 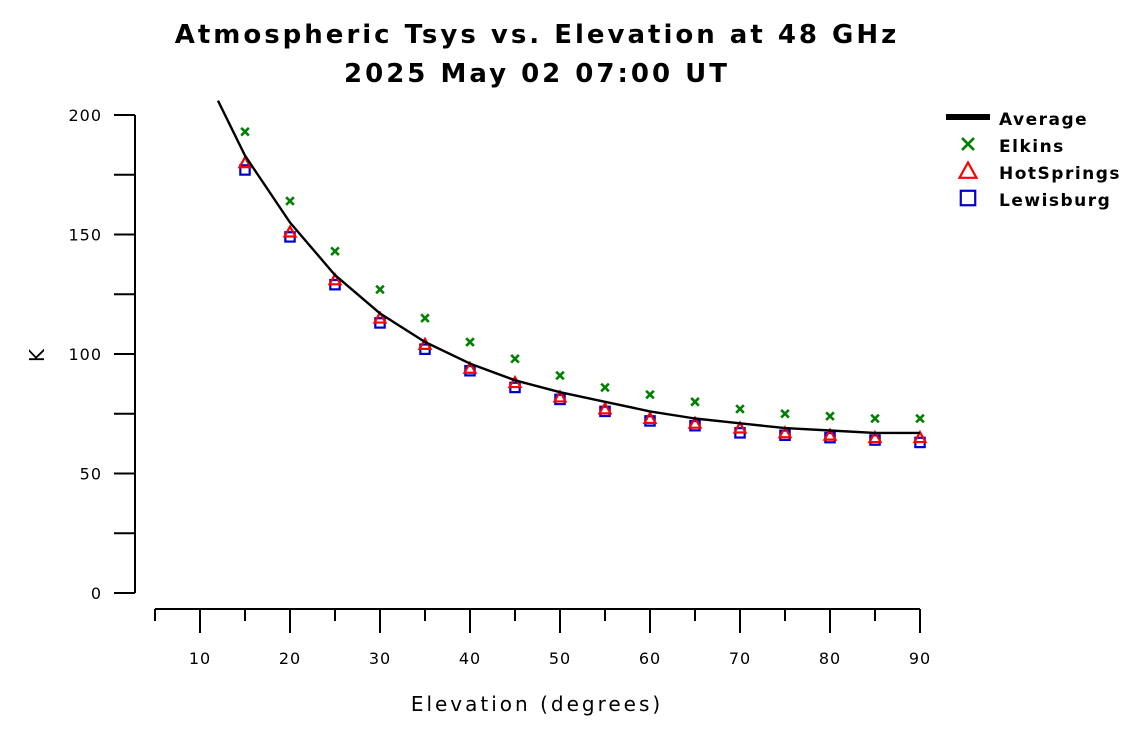 What do you see at coordinates (85, 354) in the screenshot?
I see `y-tick-label: 100` at bounding box center [85, 354].